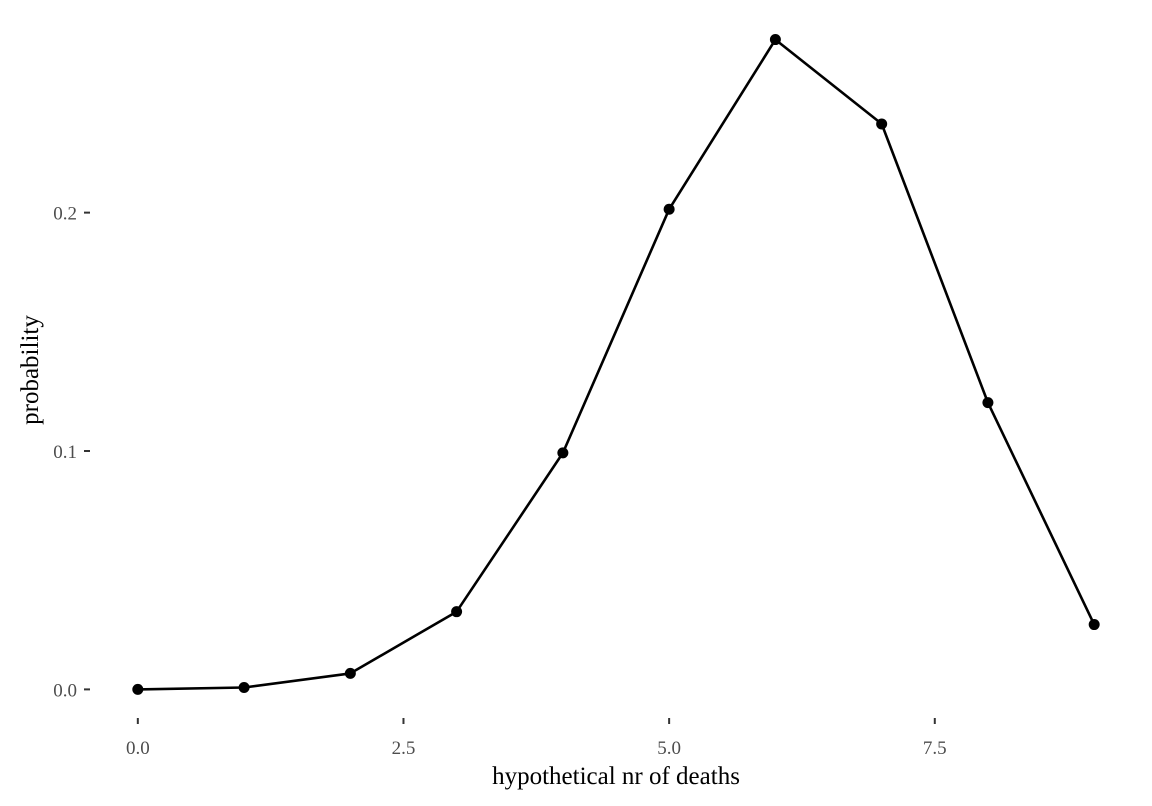 The height and width of the screenshot is (806, 1152). Describe the element at coordinates (404, 748) in the screenshot. I see `x-tick-label: 2.5` at that location.